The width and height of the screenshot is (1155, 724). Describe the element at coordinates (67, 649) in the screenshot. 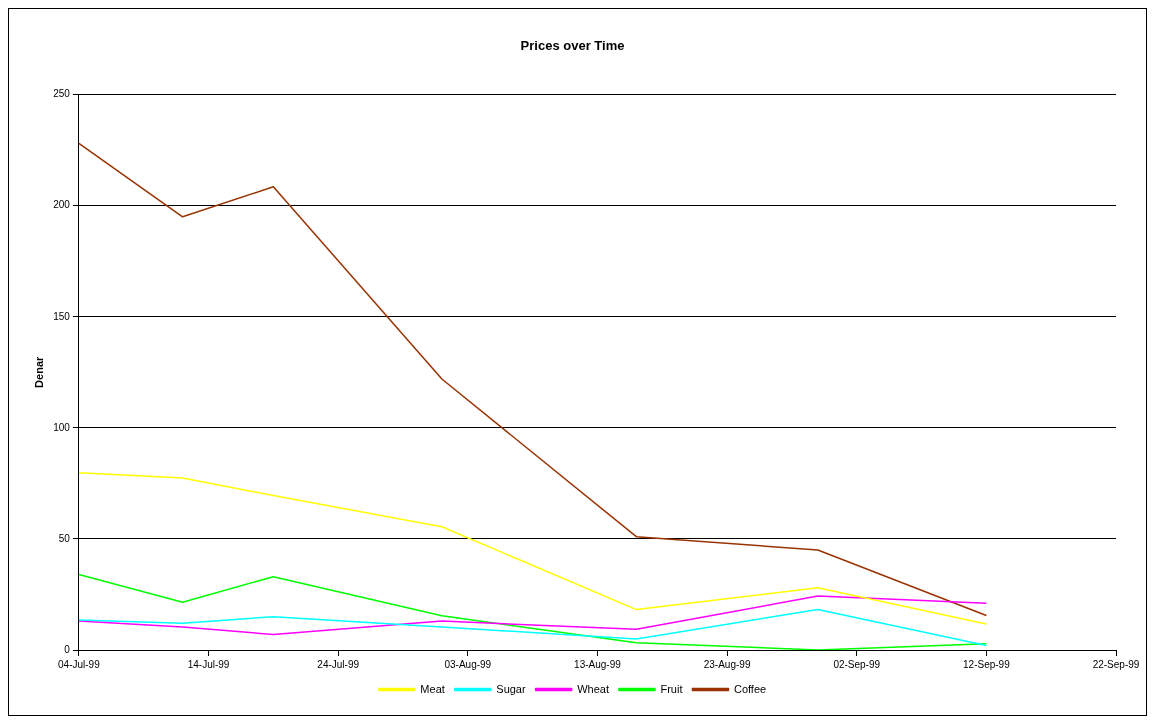

I see `y-tick-label: 0` at that location.